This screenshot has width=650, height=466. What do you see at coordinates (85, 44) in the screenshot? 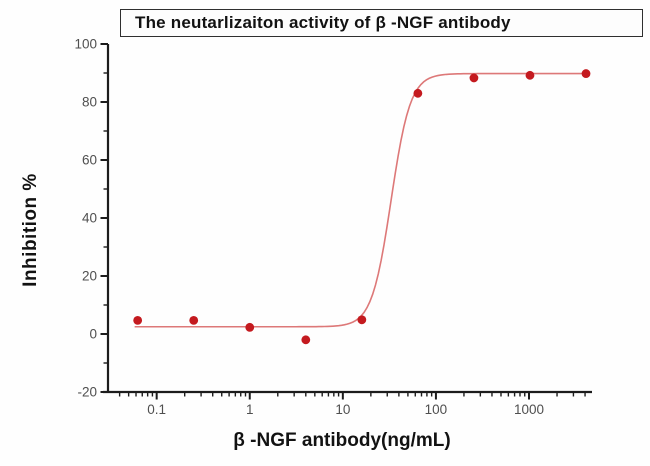
I see `y-tick-label: 100` at bounding box center [85, 44].